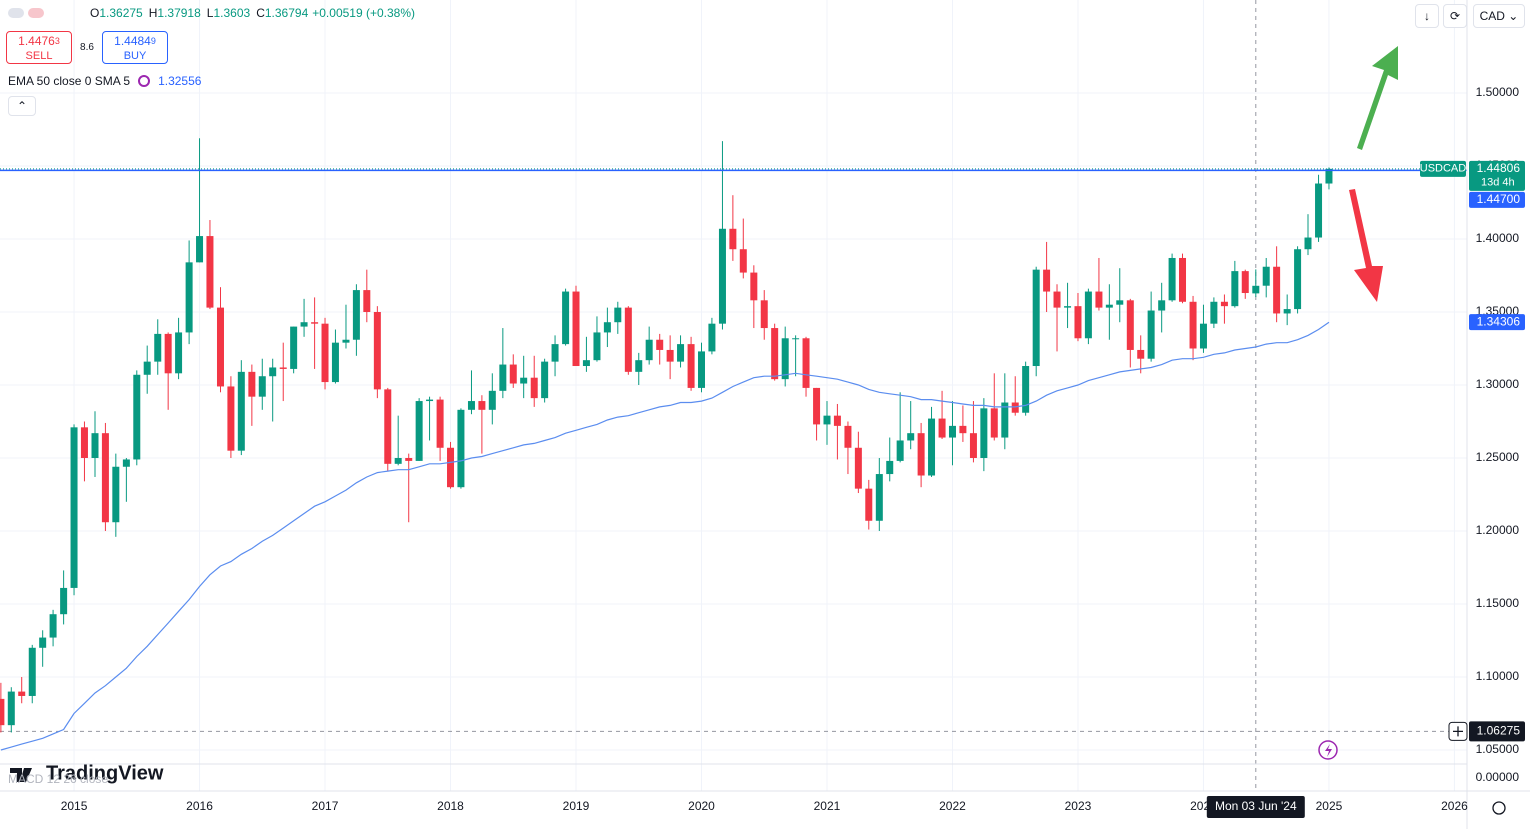  I want to click on ohlc-value: 1.36275, so click(121, 13).